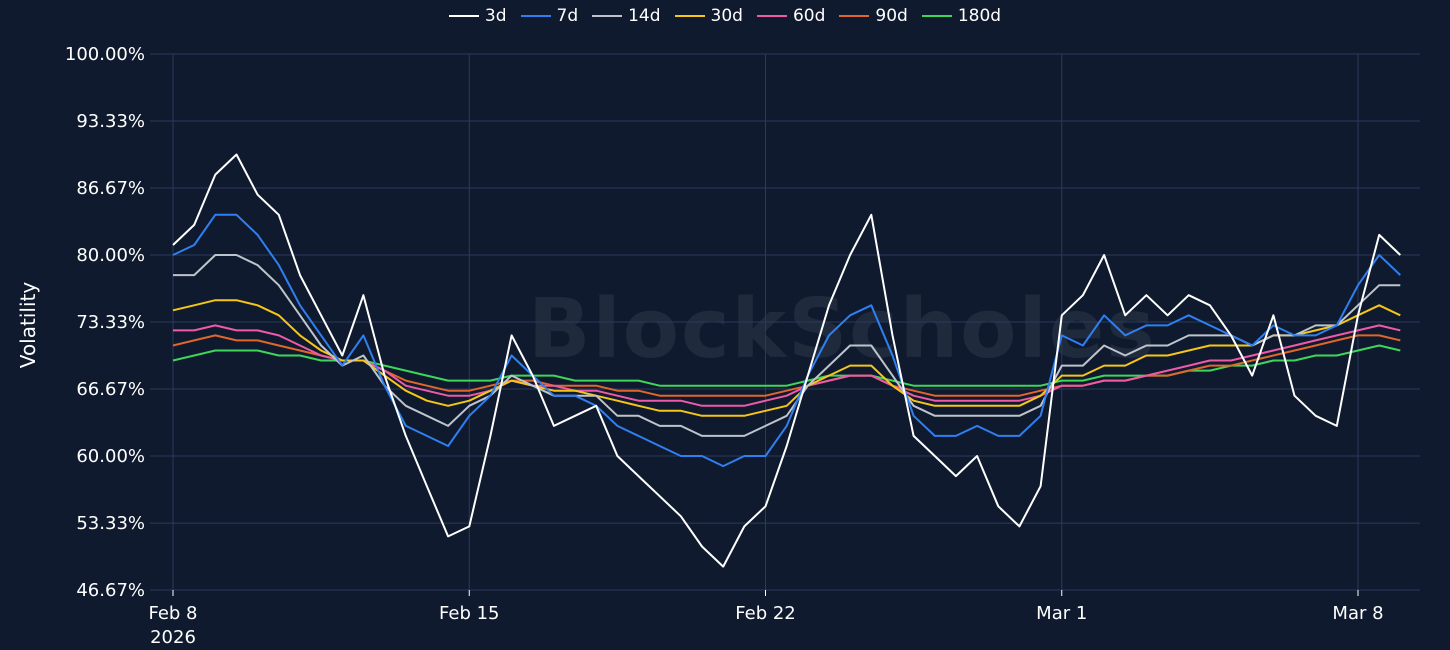 Image resolution: width=1450 pixels, height=650 pixels. What do you see at coordinates (110, 188) in the screenshot?
I see `y-tick-label: 86.67%` at bounding box center [110, 188].